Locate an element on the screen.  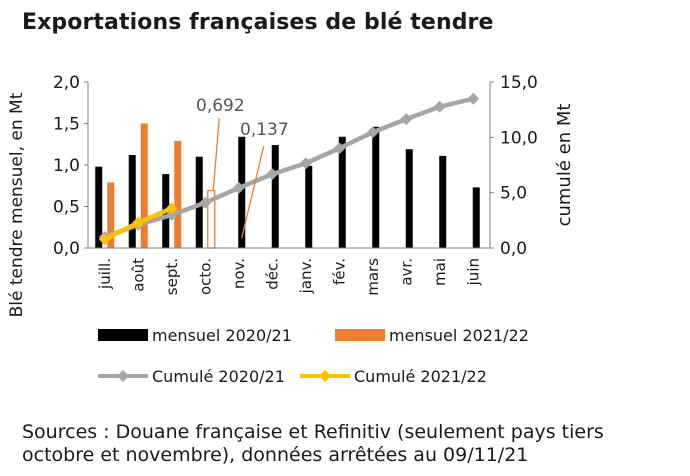
x-tick-8: mars is located at coordinates (373, 277).